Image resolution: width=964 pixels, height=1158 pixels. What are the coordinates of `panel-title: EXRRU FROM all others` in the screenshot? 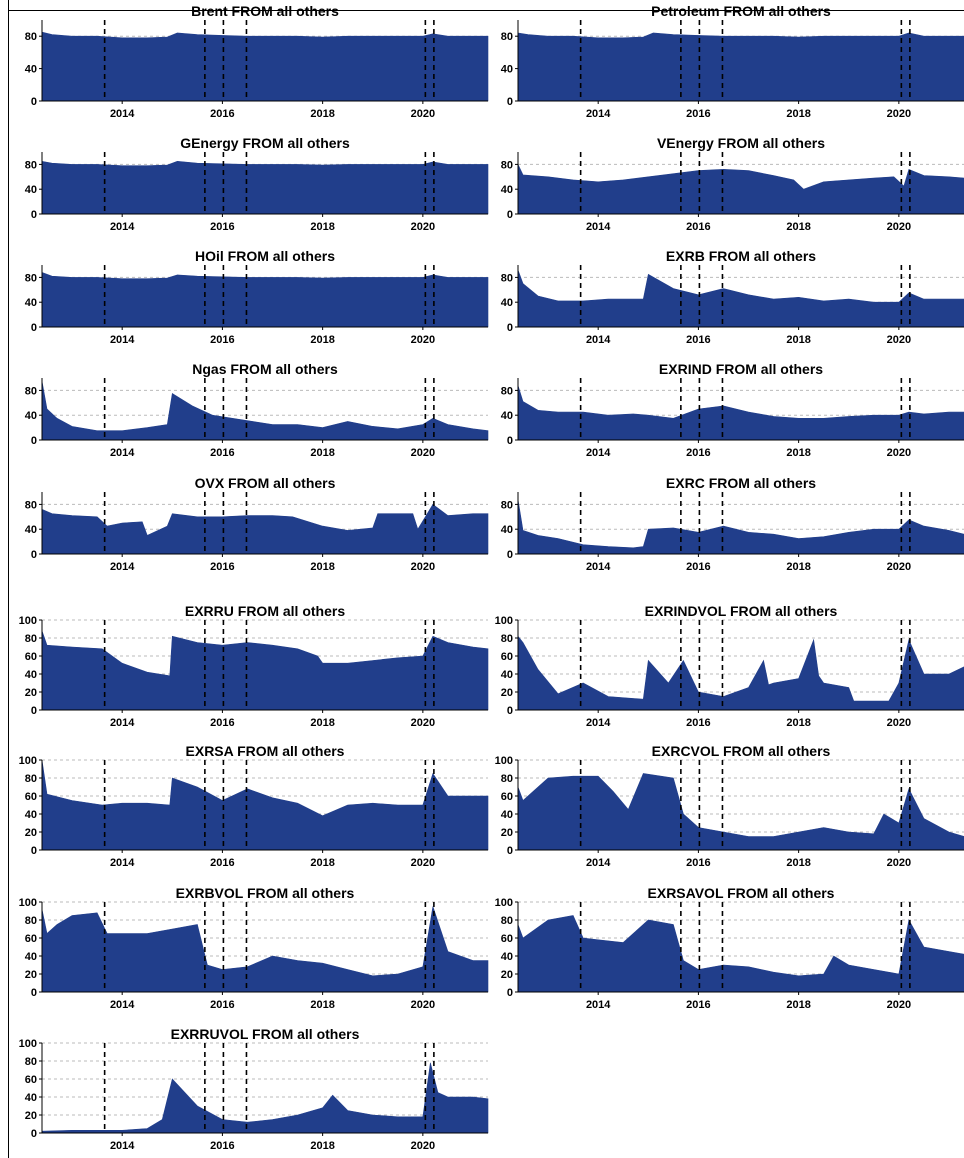 It's located at (265, 611).